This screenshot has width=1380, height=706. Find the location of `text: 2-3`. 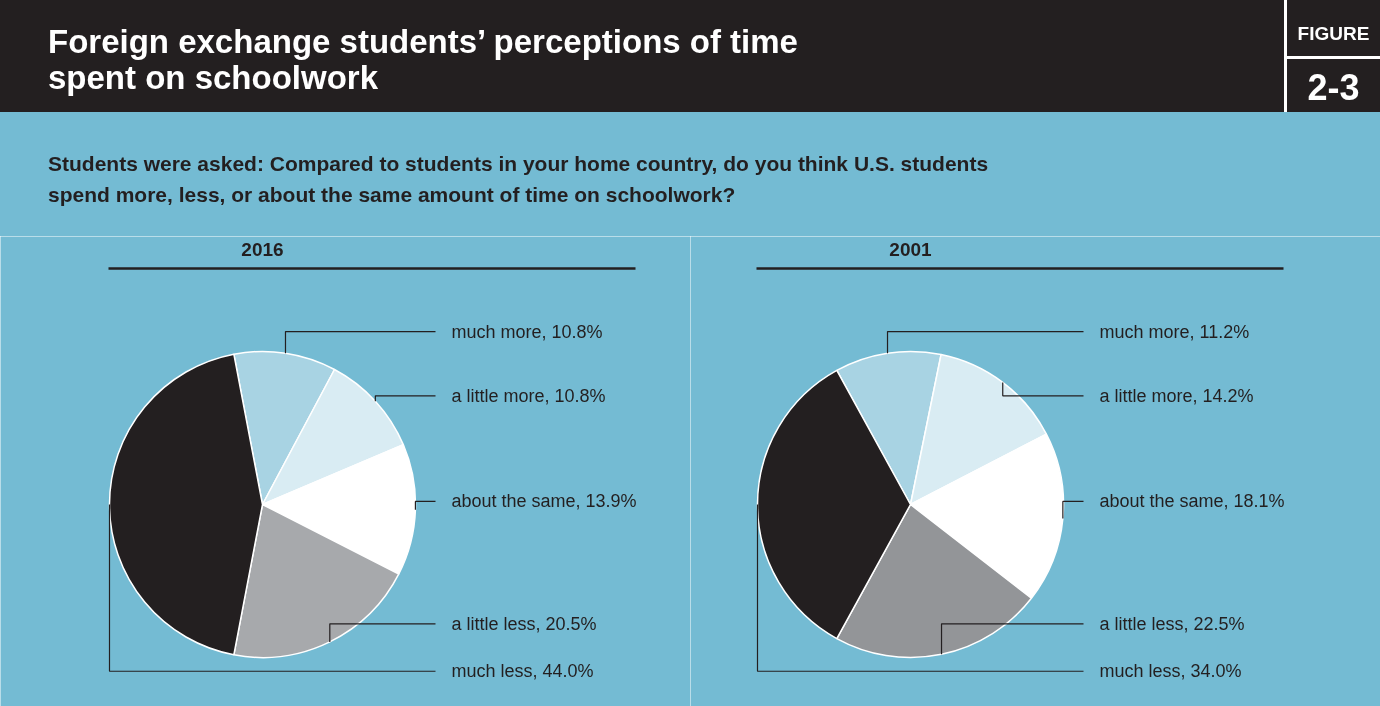

text: 2-3 is located at coordinates (1333, 88).